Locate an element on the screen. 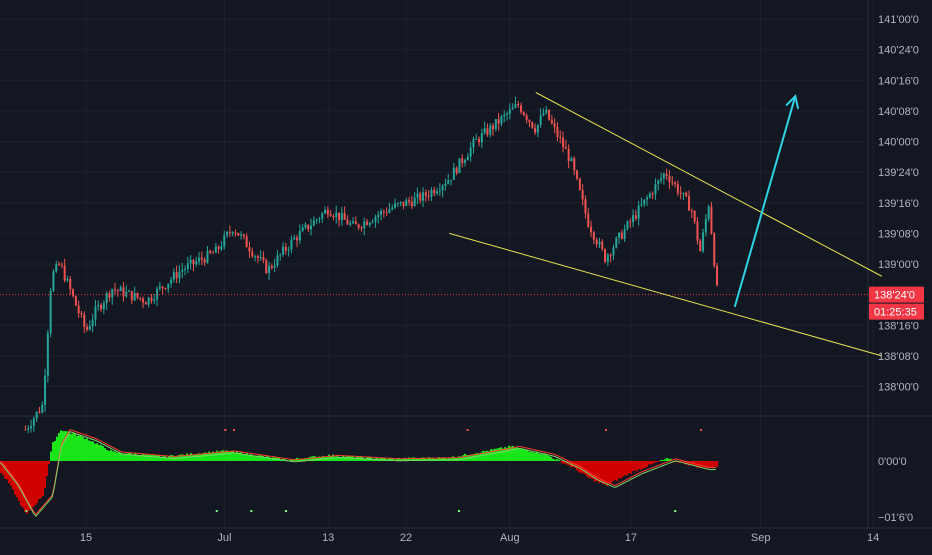 This screenshot has height=555, width=932. signal-marker-green is located at coordinates (285, 511).